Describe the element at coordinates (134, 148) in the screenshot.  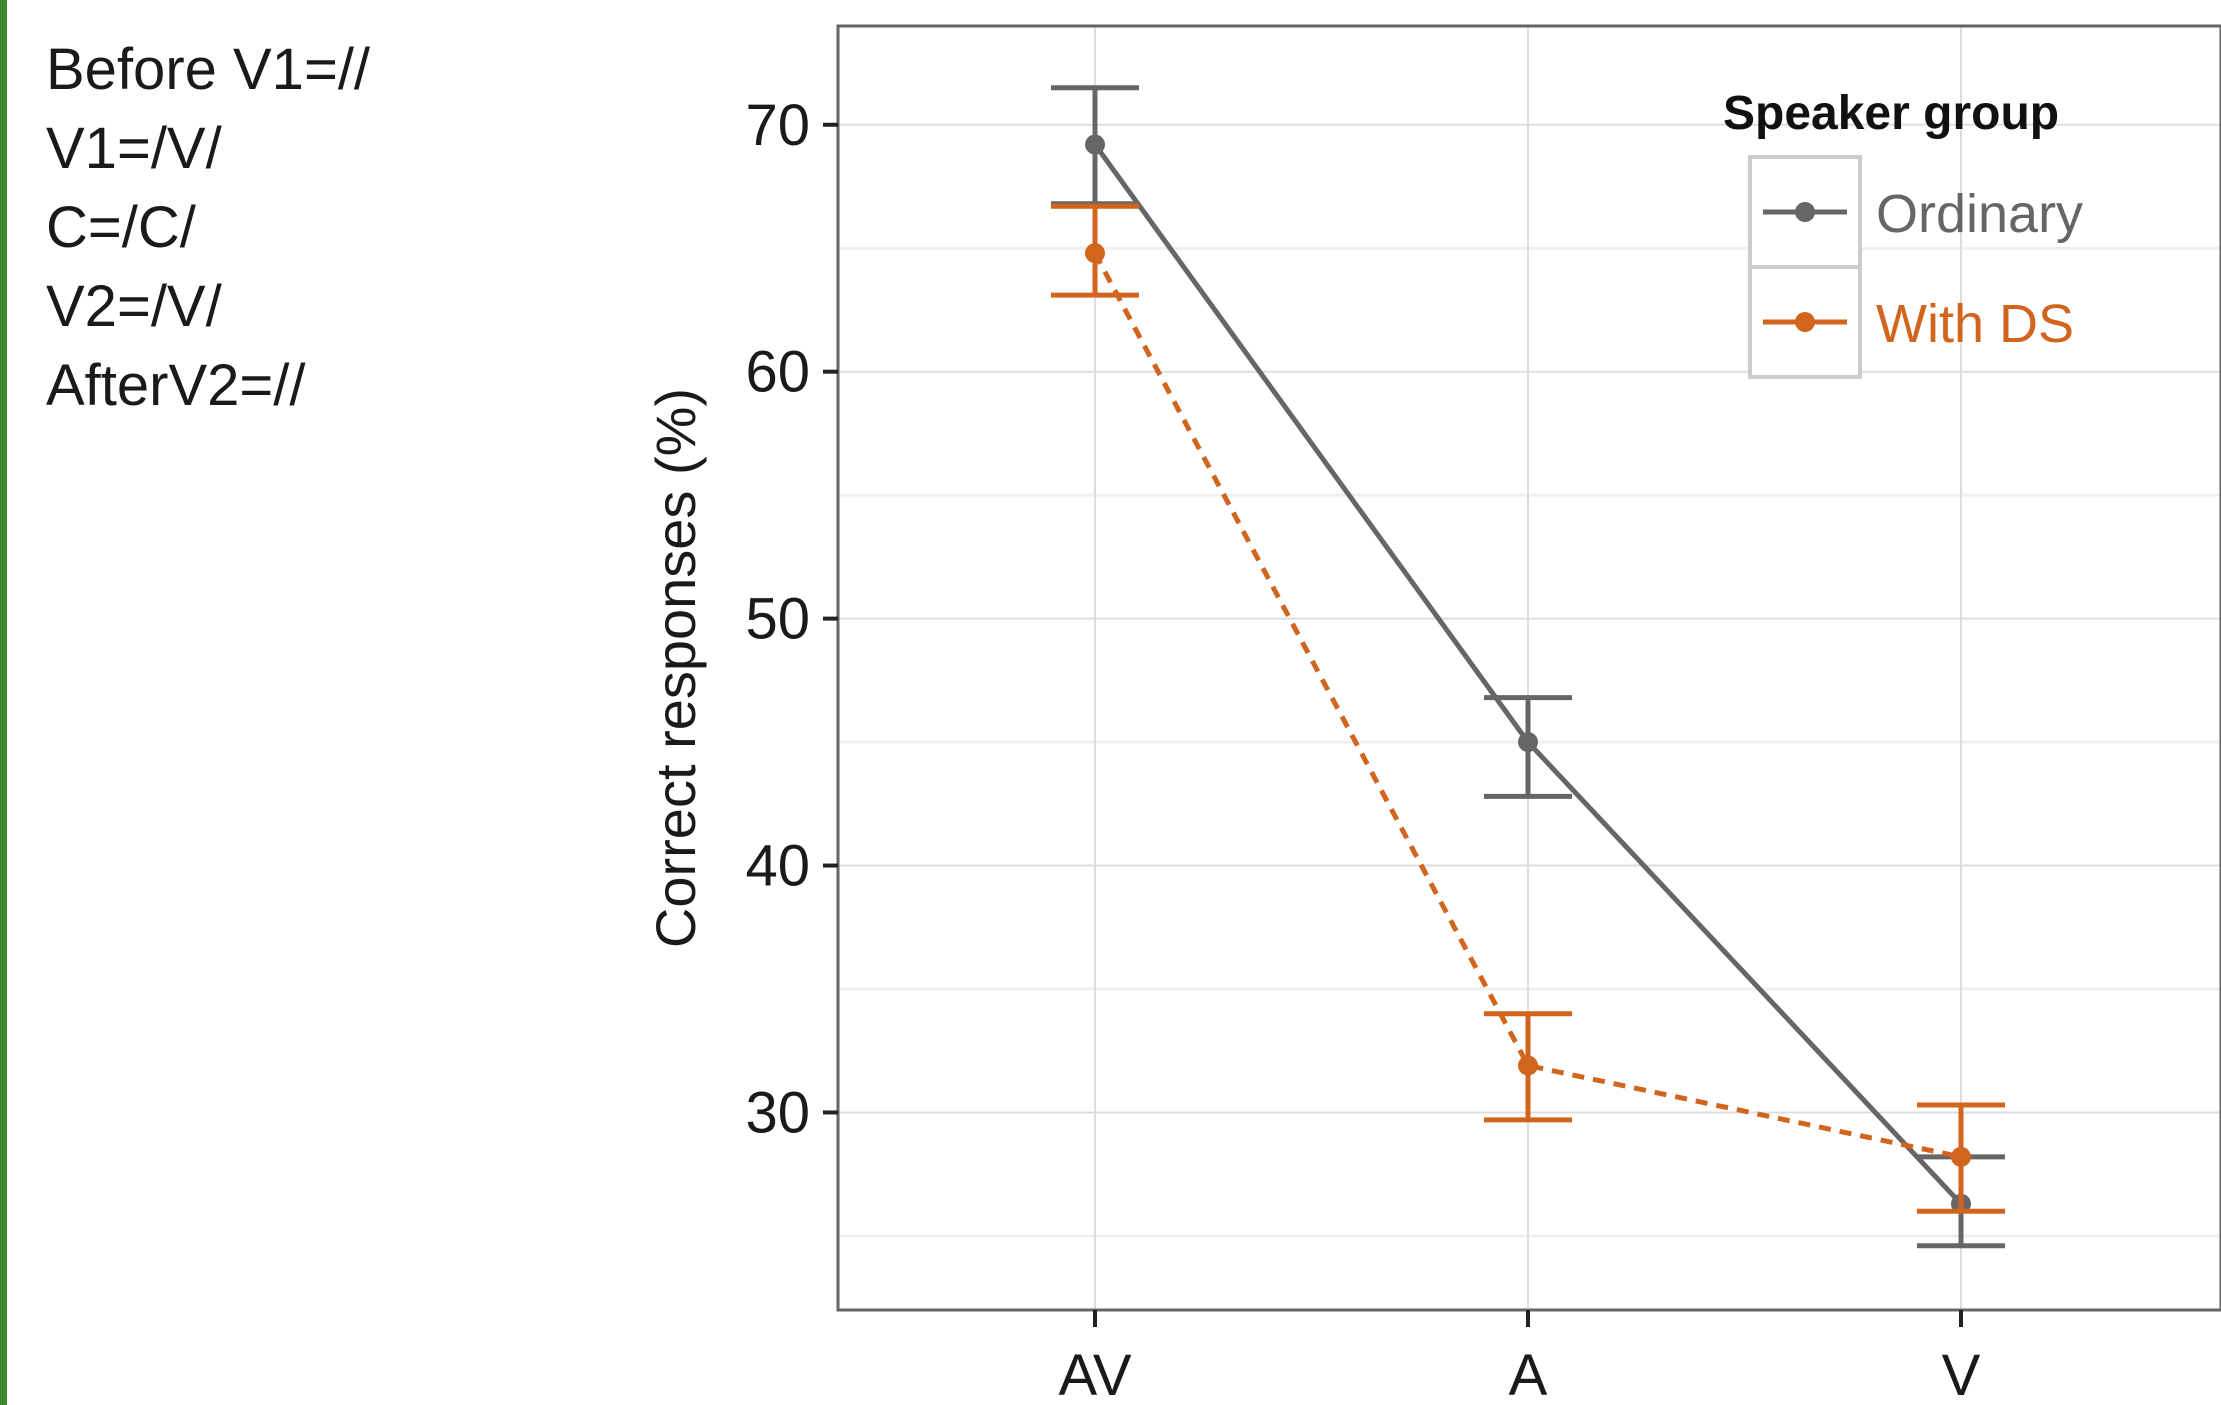
I see `note-line: V1=/V/` at that location.